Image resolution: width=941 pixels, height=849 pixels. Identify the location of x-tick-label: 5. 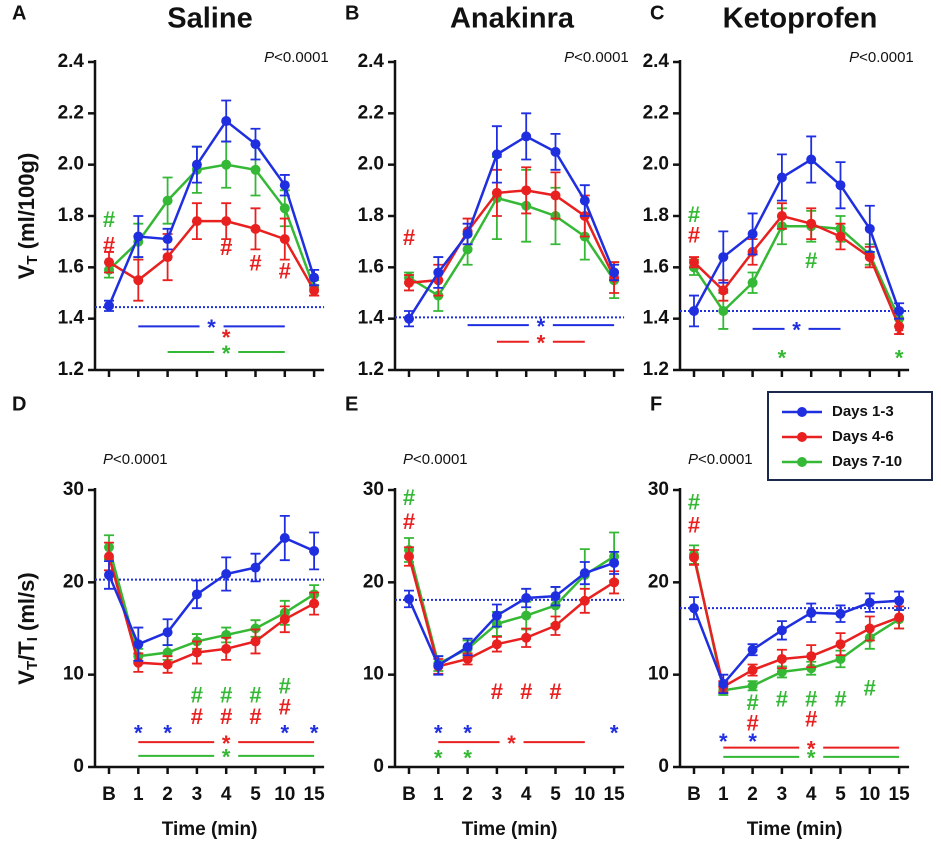
(840, 794).